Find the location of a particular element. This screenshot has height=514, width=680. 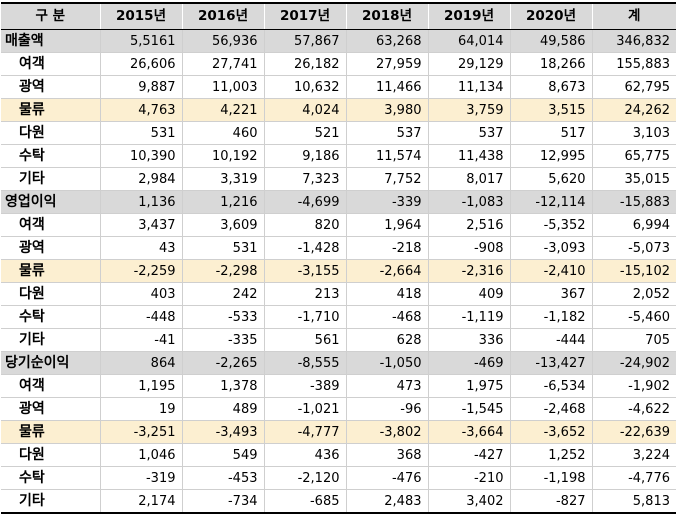

value-cell: 27,959 is located at coordinates (387, 64).